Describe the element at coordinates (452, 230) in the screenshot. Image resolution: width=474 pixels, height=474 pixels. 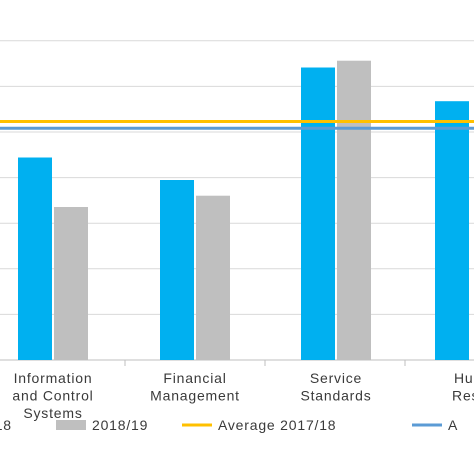
I see `bar-series1-cat4` at that location.